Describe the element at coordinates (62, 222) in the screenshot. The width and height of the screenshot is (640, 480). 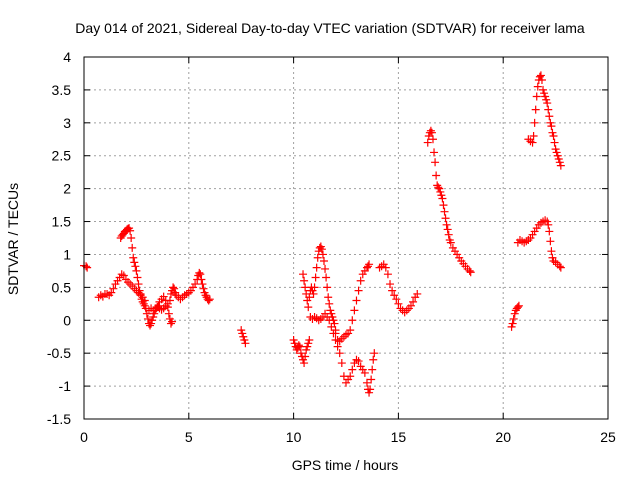
I see `y-tick-label: 1.5` at that location.